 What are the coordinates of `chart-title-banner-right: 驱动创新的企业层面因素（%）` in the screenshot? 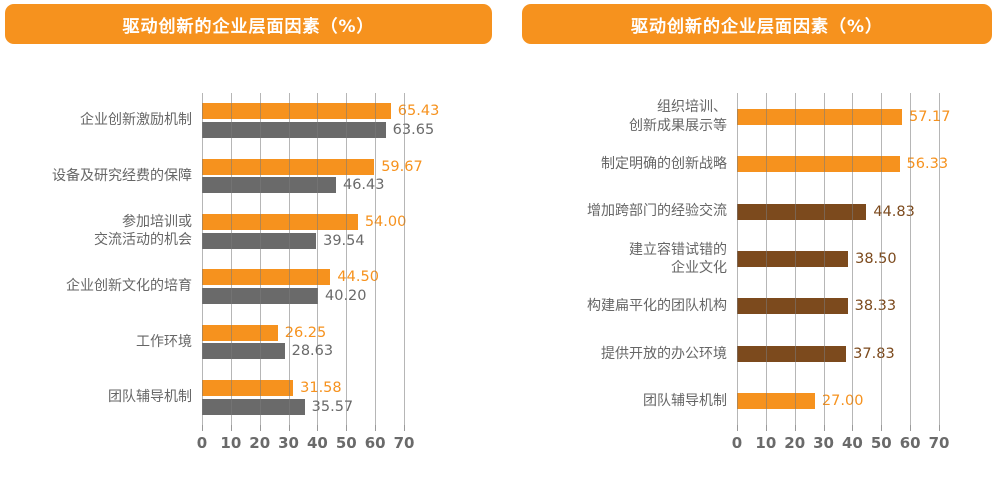 It's located at (757, 24).